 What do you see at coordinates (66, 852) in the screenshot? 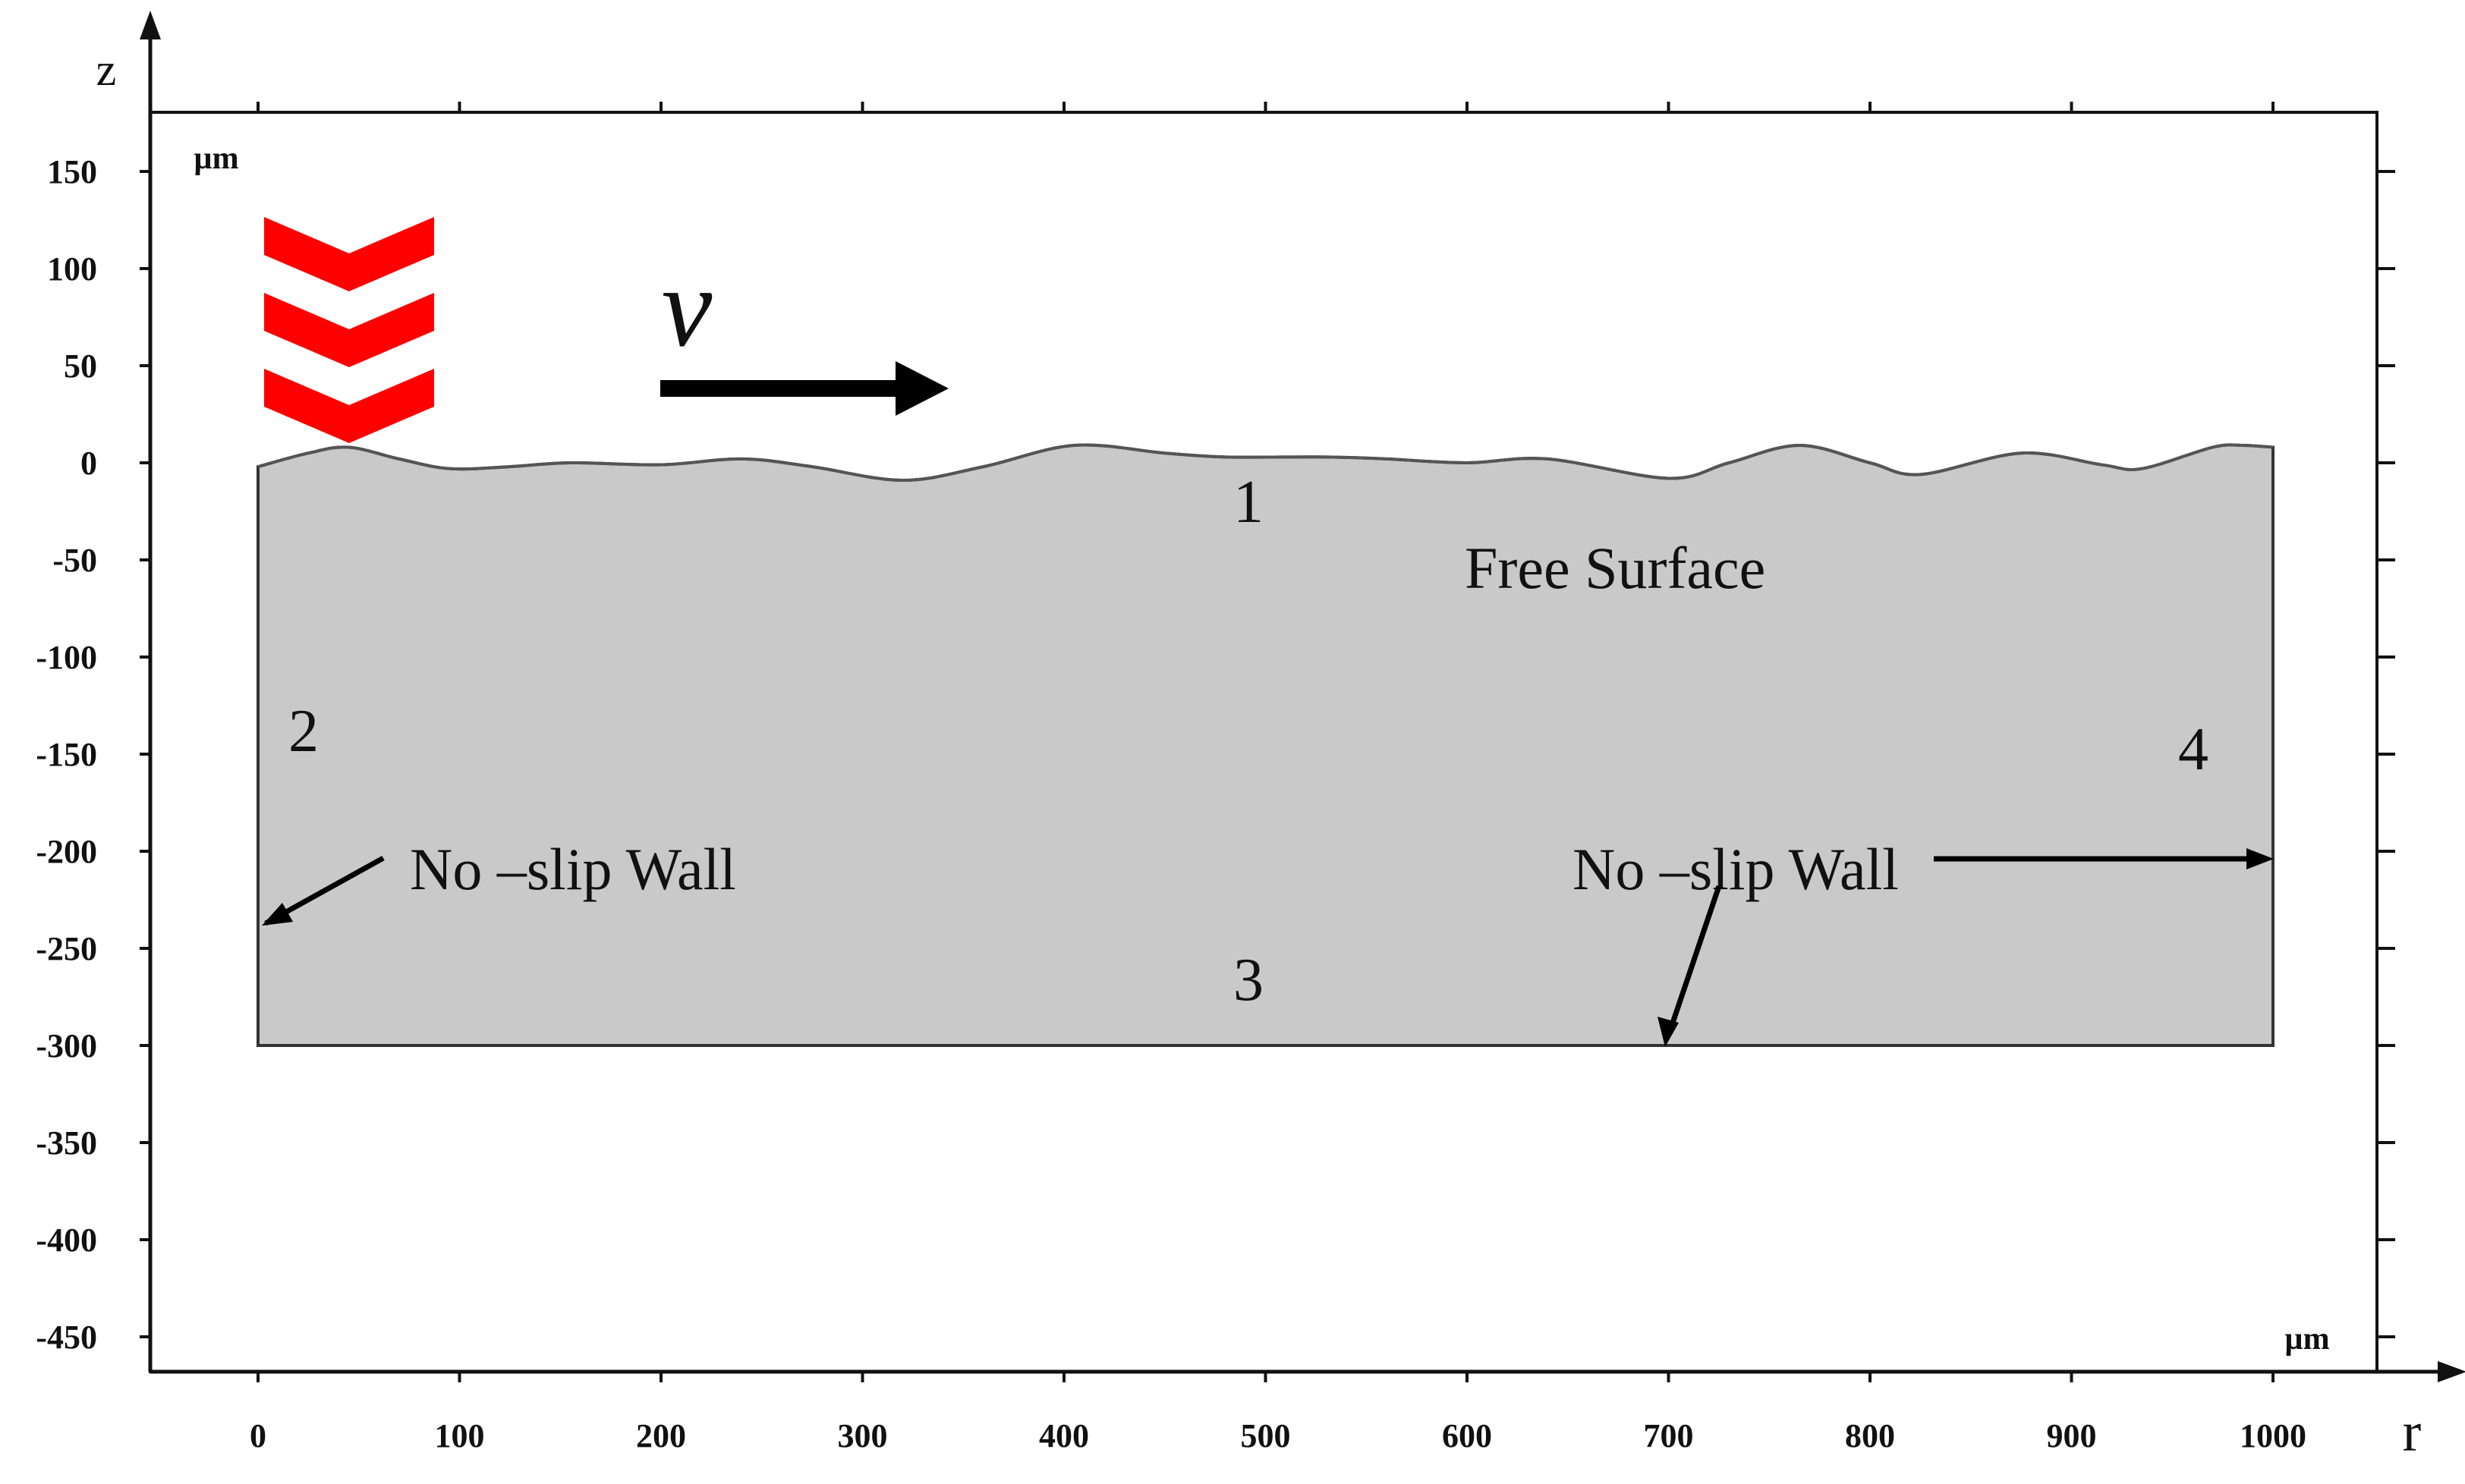
I see `z-tick-label: -200` at bounding box center [66, 852].